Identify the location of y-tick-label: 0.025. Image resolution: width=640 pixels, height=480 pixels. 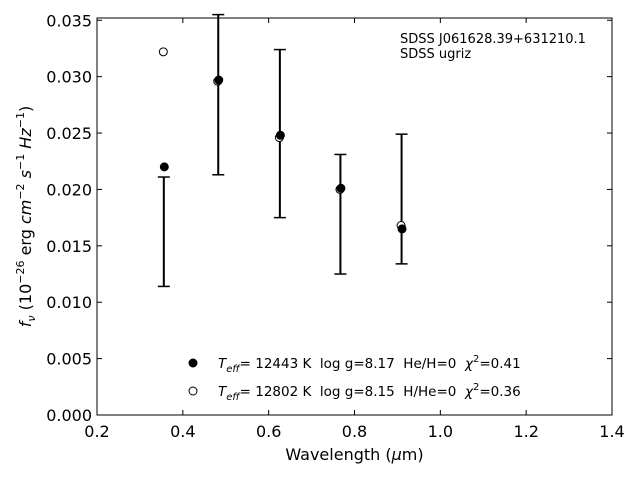
(69, 133).